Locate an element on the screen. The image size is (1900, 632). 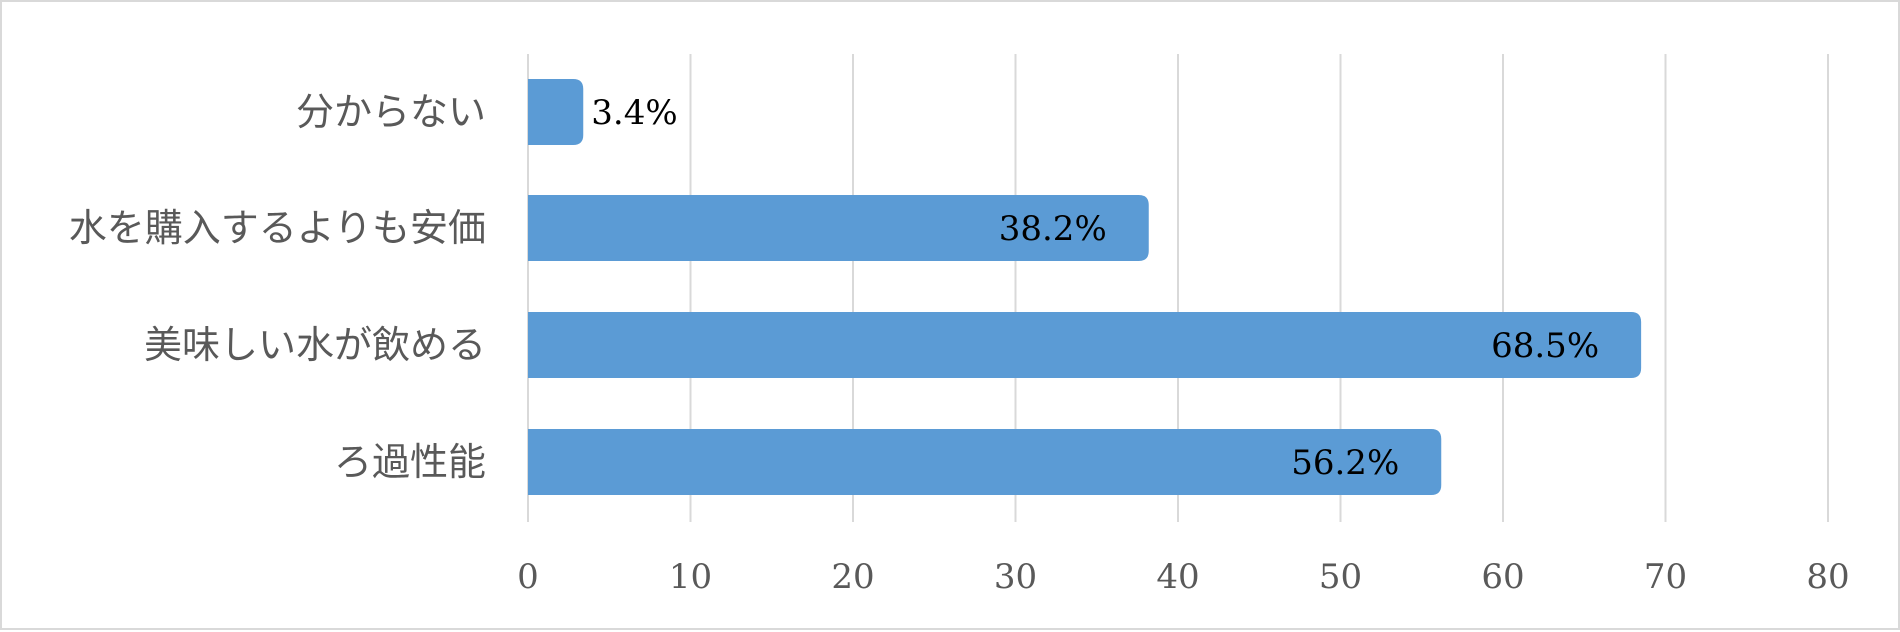
category-label: ろ過性能 is located at coordinates (410, 462).